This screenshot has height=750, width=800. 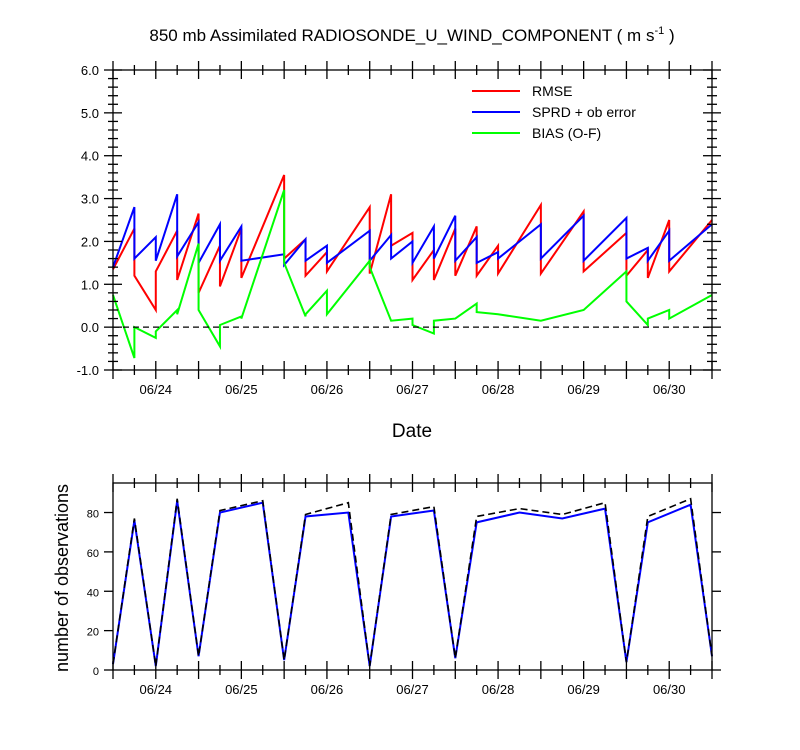 I want to click on y-tick-label: 4.0, so click(x=90, y=156).